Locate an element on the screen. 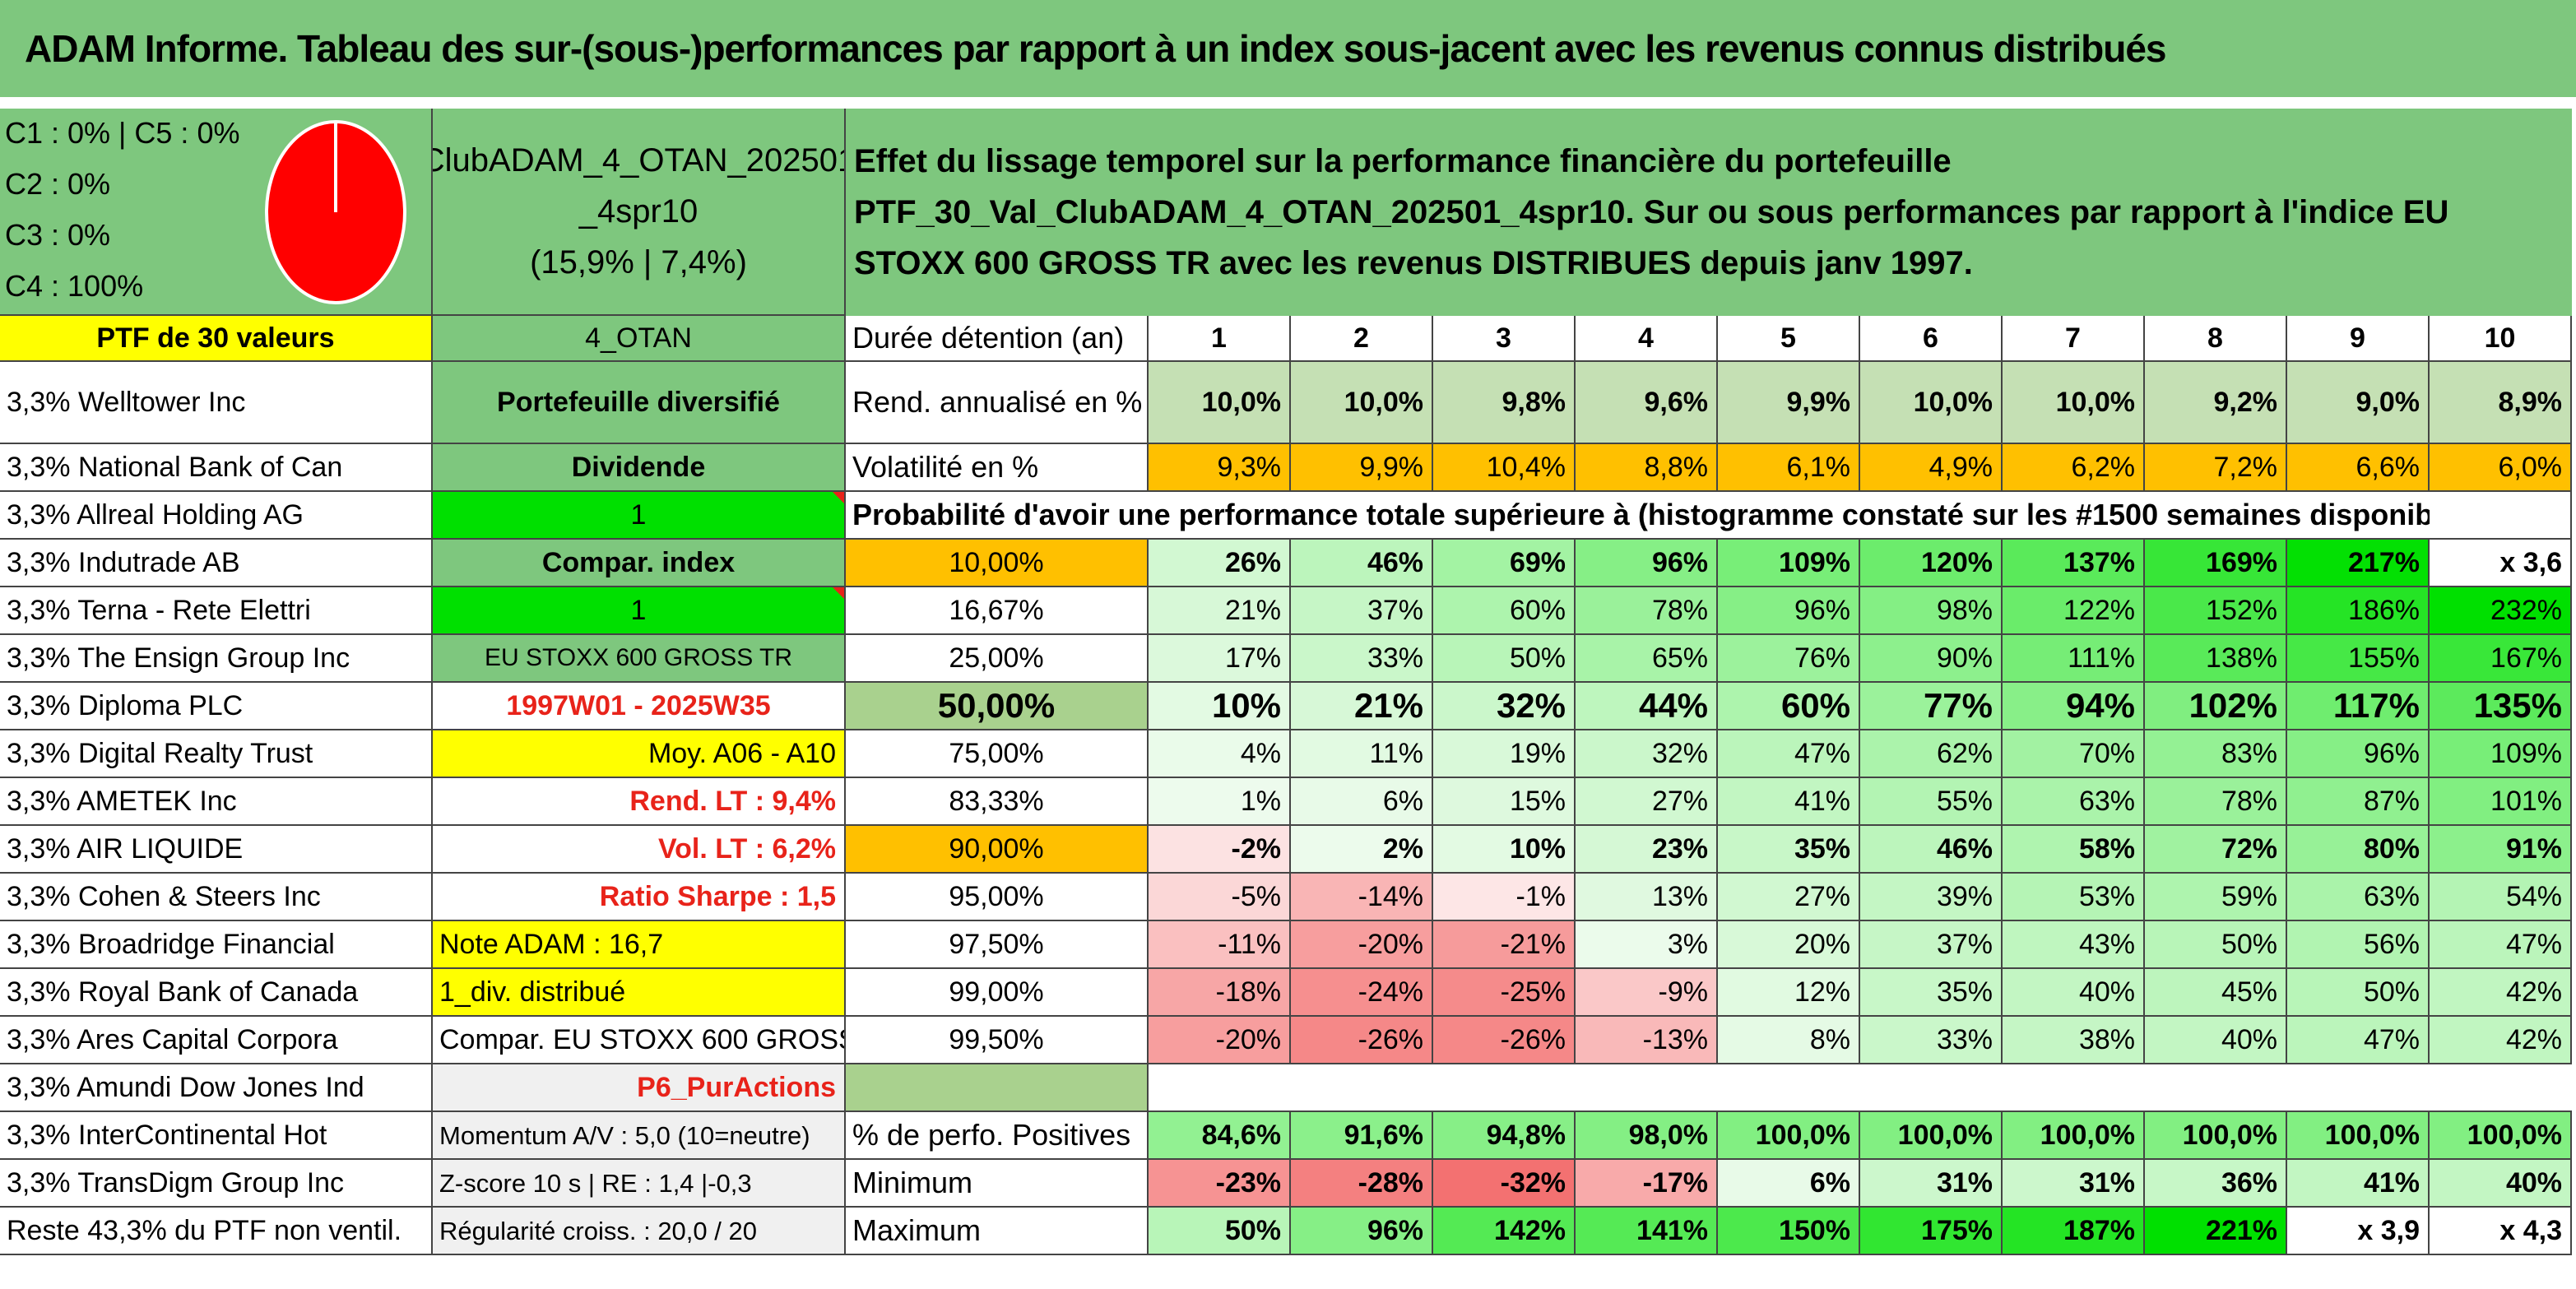  rend-value: 10,0% is located at coordinates (1931, 403).